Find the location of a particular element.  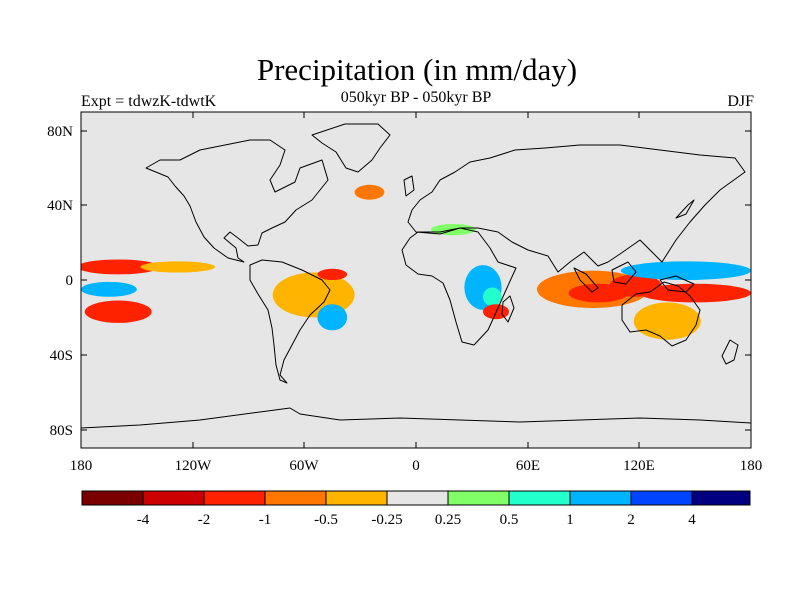

coastline-new-zealand is located at coordinates (730, 352).